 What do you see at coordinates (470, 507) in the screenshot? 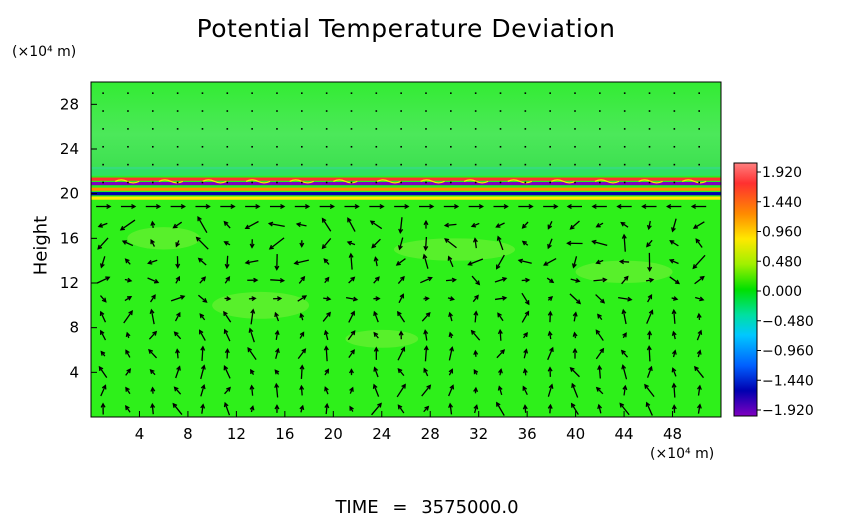
I see `time-value: 3575000.0` at bounding box center [470, 507].